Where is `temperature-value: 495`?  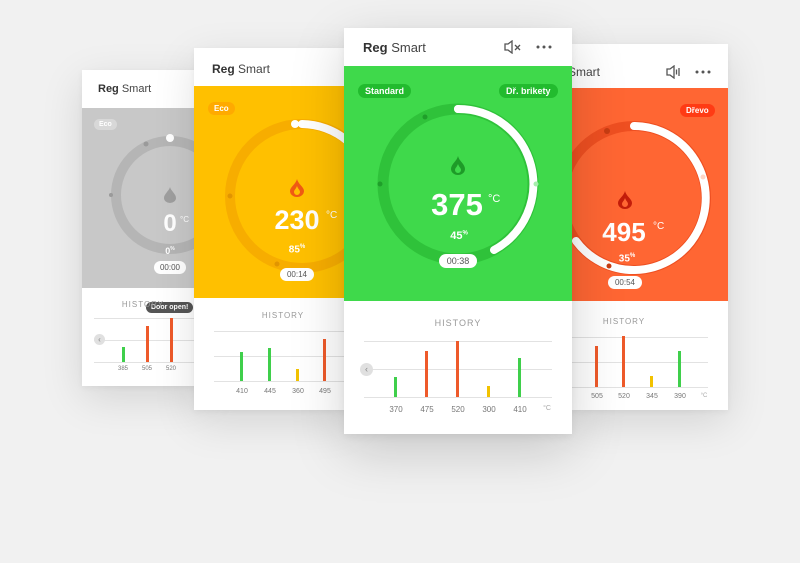 temperature-value: 495 is located at coordinates (624, 232).